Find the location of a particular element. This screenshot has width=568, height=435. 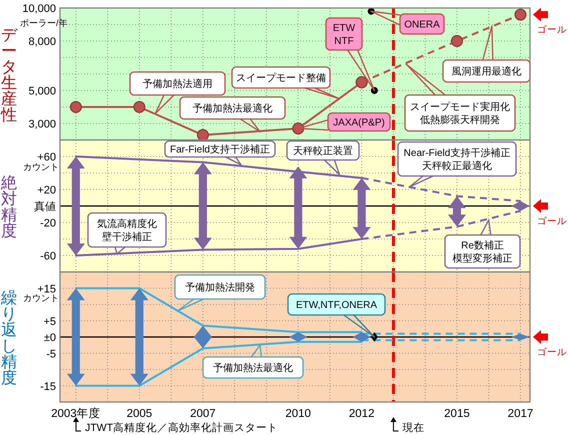

annotation: Re数補正模型変形補正 is located at coordinates (482, 252).